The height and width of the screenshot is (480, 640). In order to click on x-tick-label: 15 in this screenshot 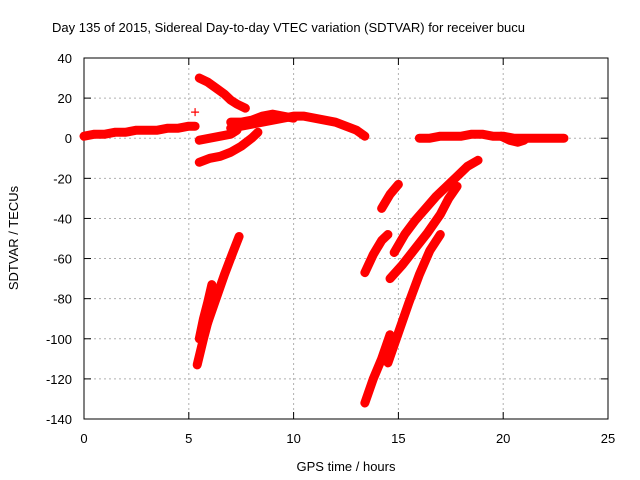, I will do `click(398, 438)`.